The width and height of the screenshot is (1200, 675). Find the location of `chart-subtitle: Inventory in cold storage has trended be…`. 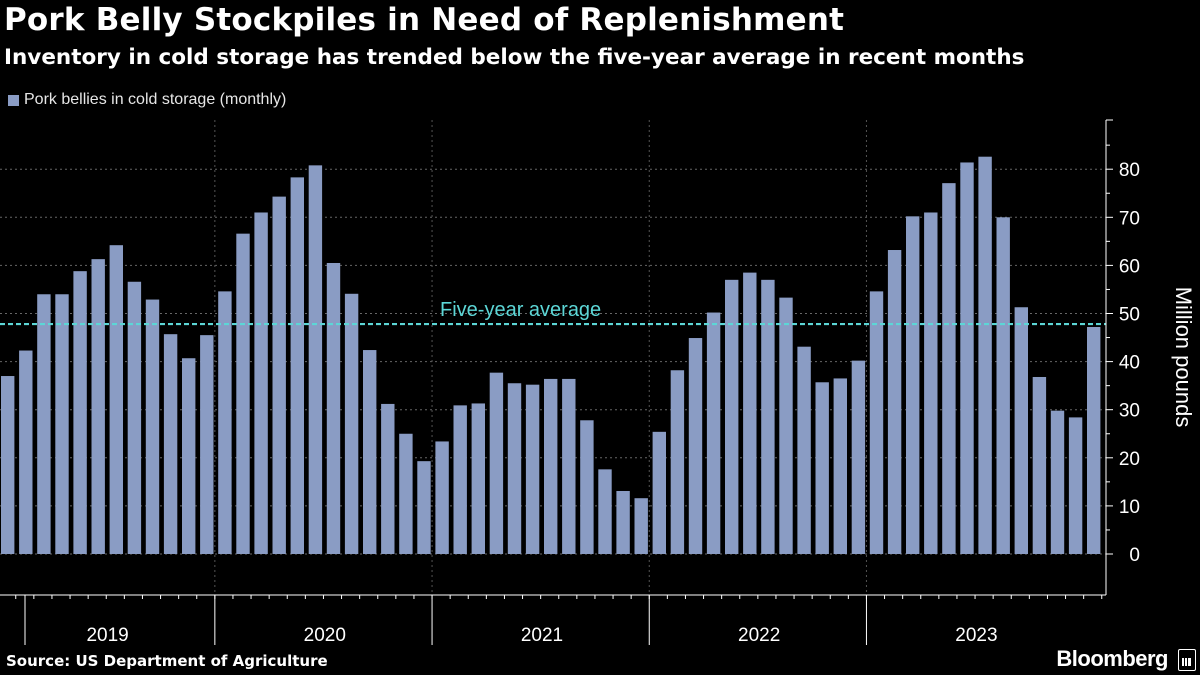

chart-subtitle: Inventory in cold storage has trended be… is located at coordinates (514, 57).